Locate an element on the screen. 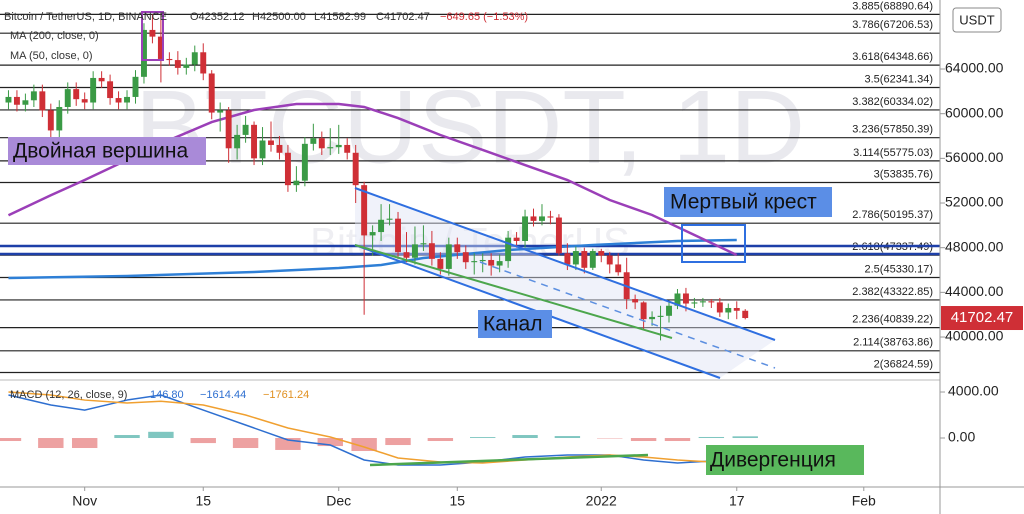 The width and height of the screenshot is (1024, 514). x-tick-label: Dec is located at coordinates (338, 501).